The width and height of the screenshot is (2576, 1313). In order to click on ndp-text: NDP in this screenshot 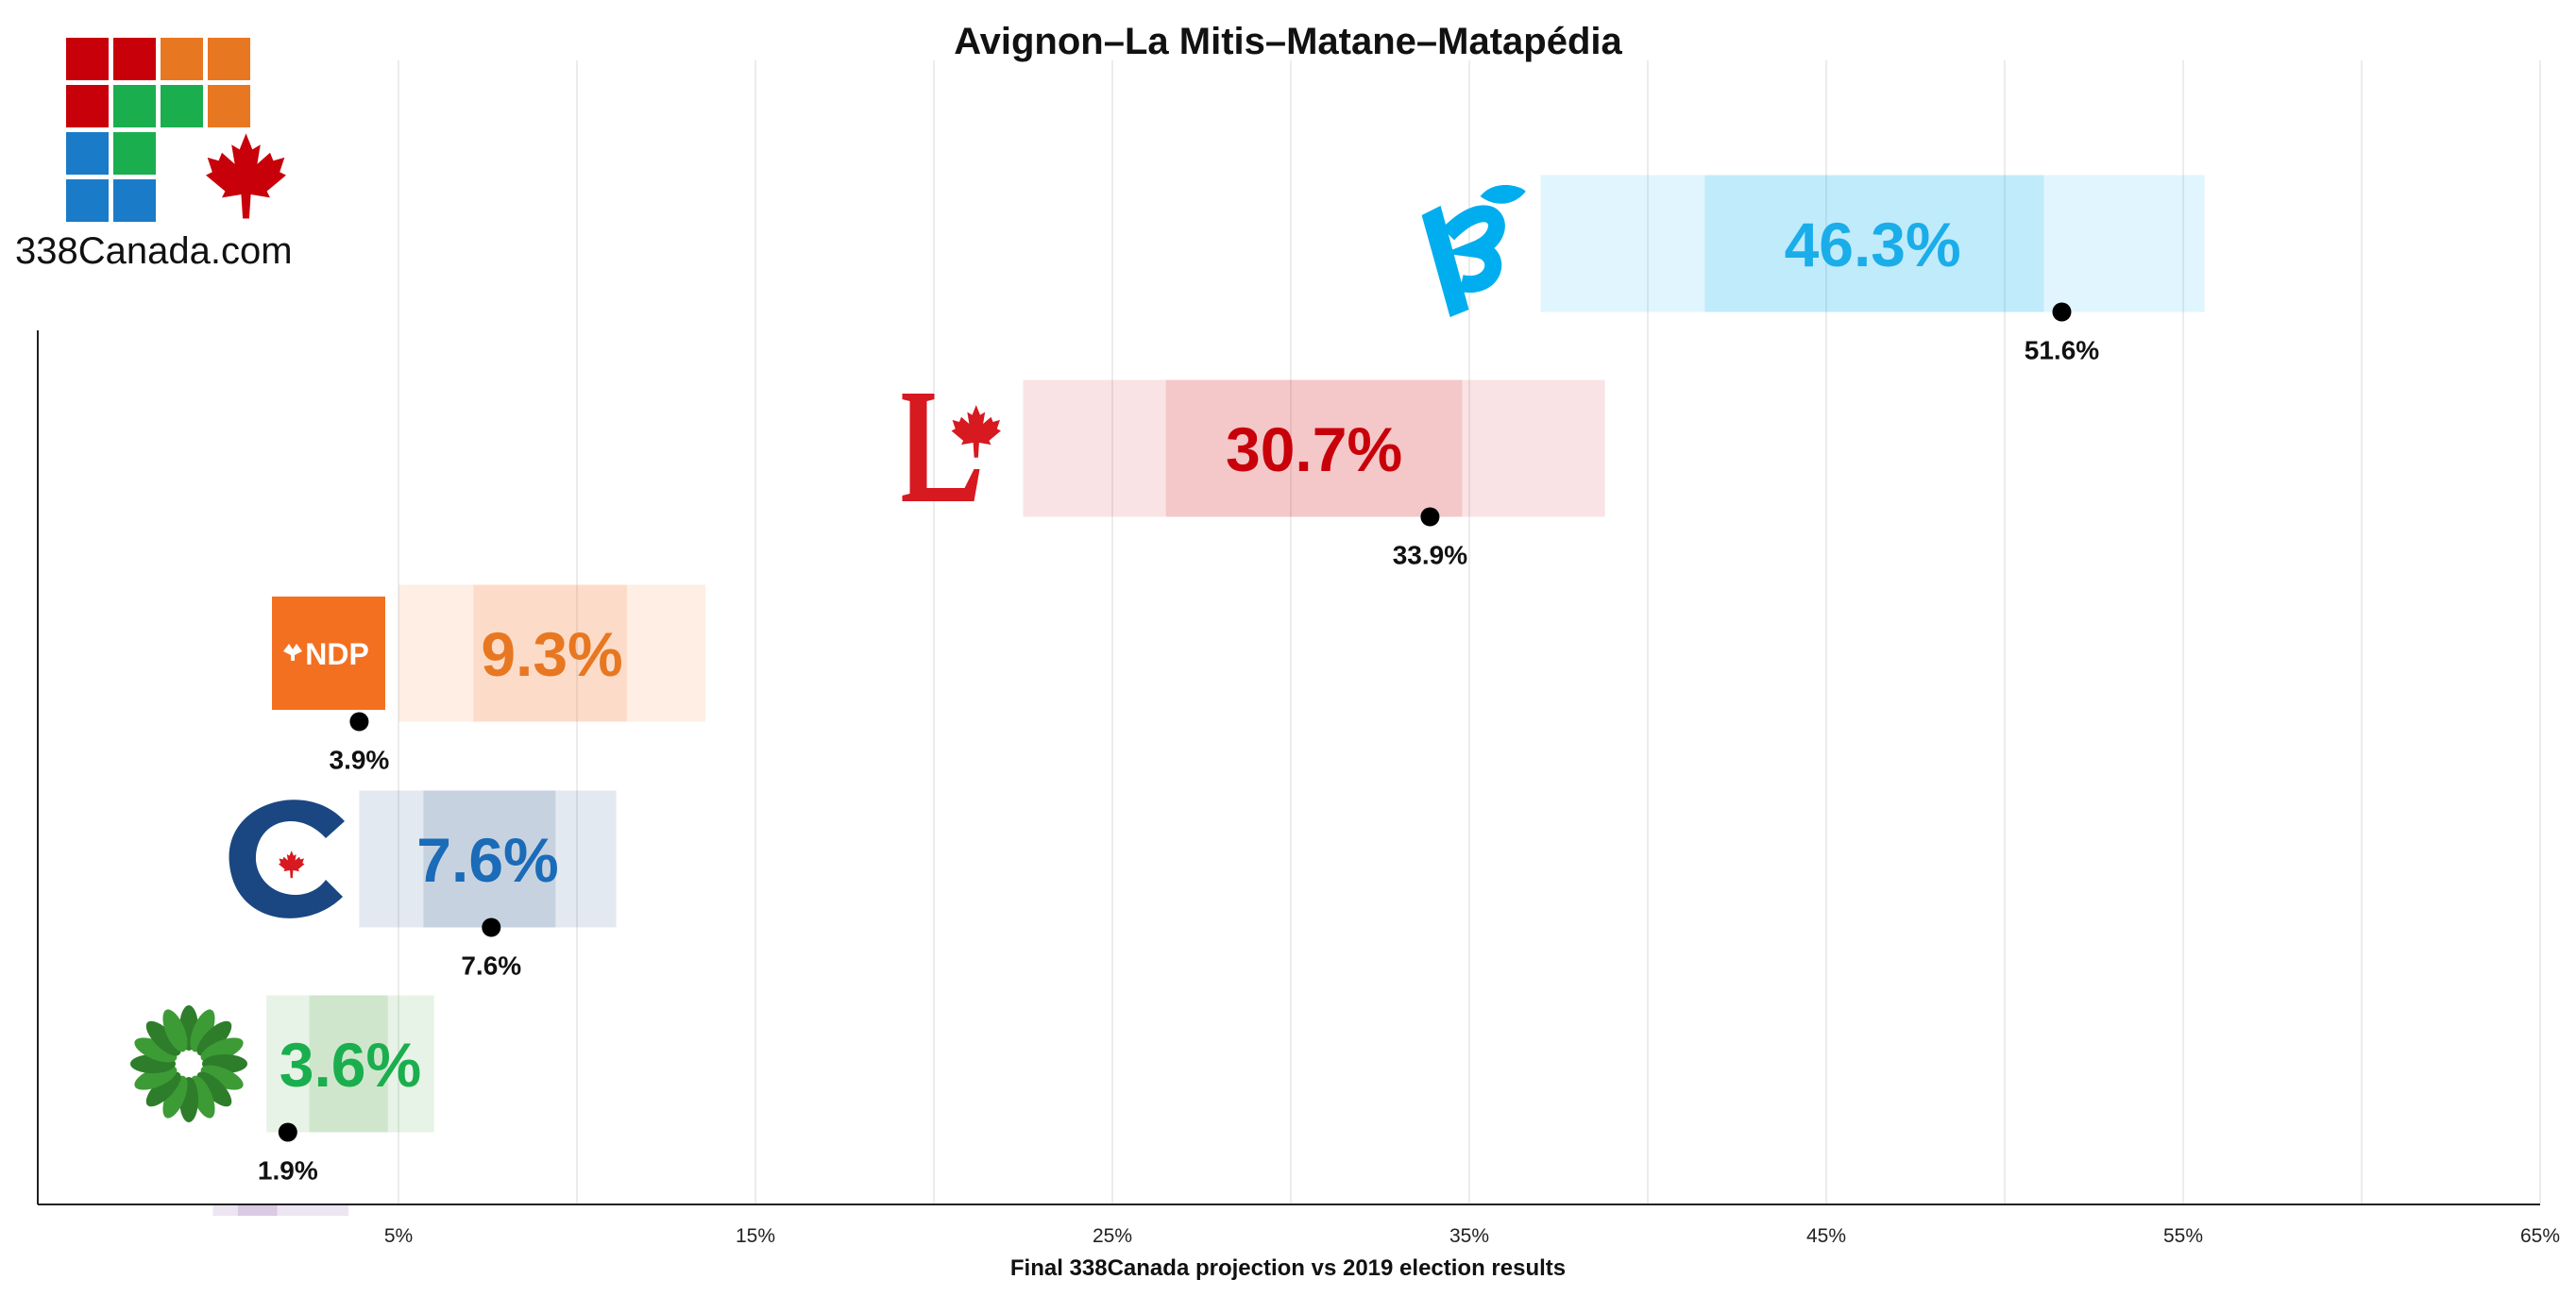, I will do `click(337, 654)`.